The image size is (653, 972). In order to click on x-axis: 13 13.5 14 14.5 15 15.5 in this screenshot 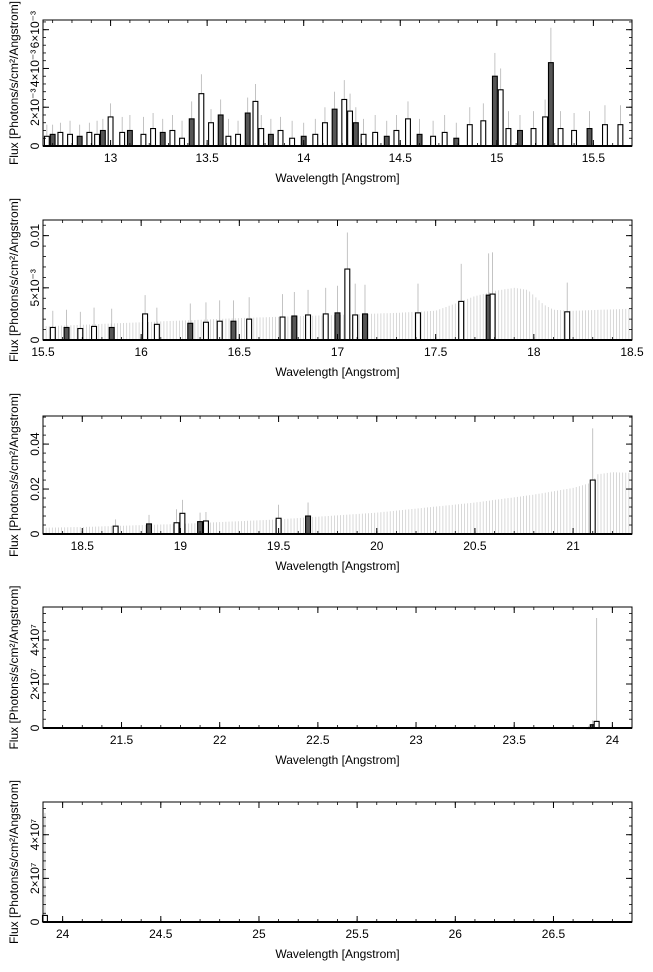, I will do `click(342, 92)`.